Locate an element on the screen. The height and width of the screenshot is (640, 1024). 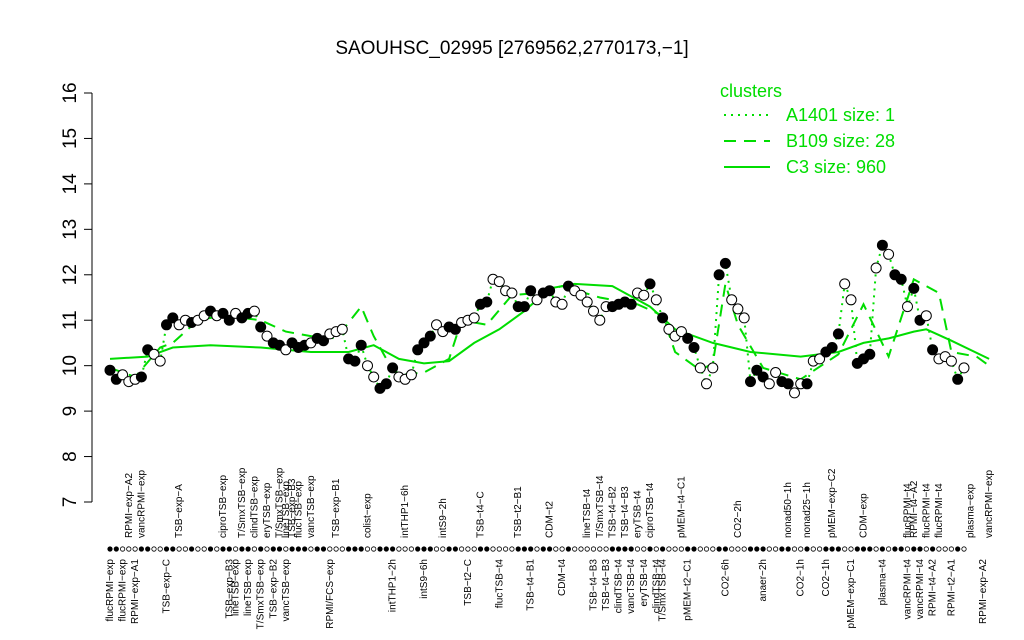
x-label-top: vancRPMI−exp is located at coordinates (141, 503).